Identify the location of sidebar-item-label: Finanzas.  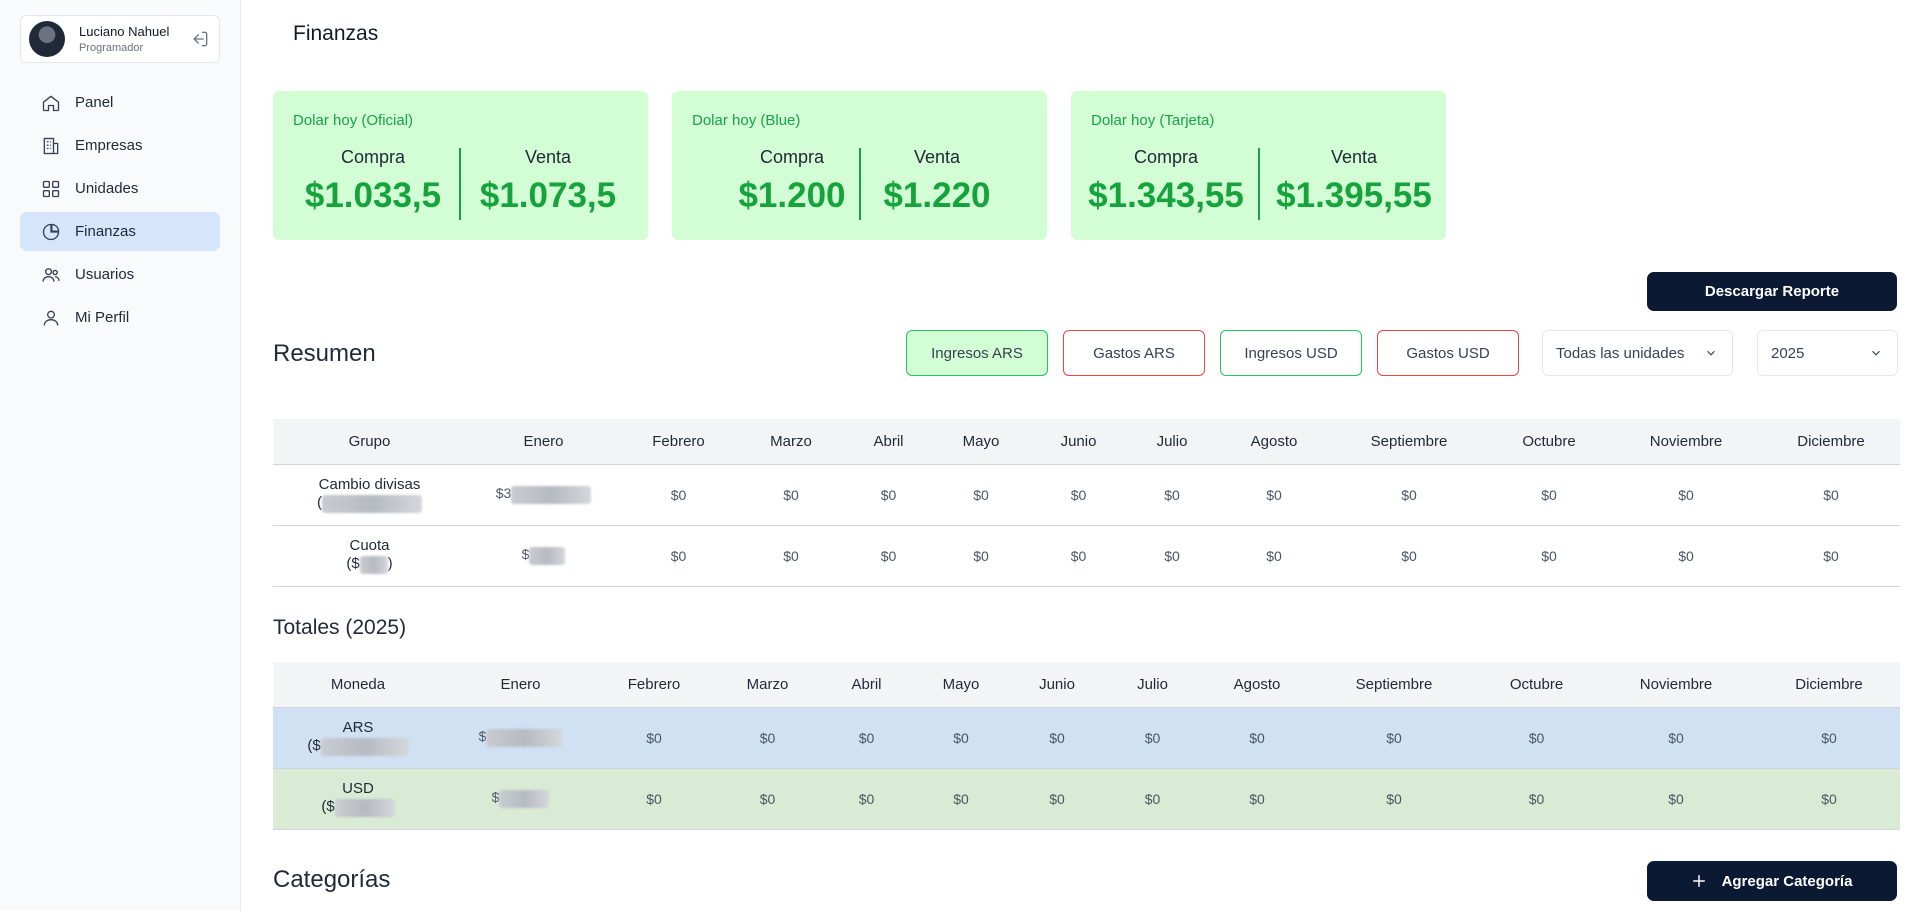
(105, 231).